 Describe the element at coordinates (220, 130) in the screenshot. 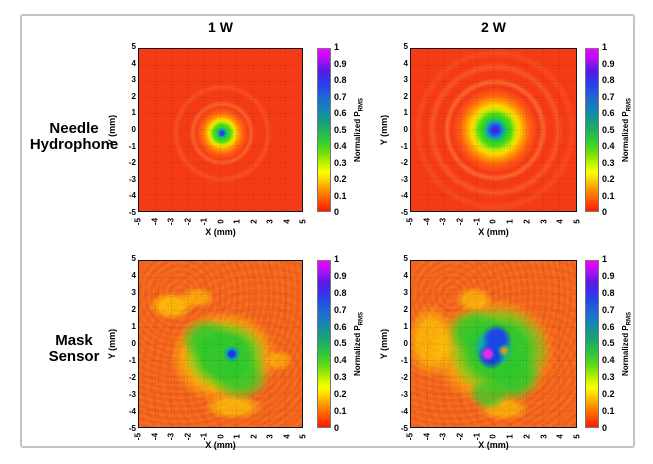

I see `heatmap-needle-hydrophone-1w` at that location.